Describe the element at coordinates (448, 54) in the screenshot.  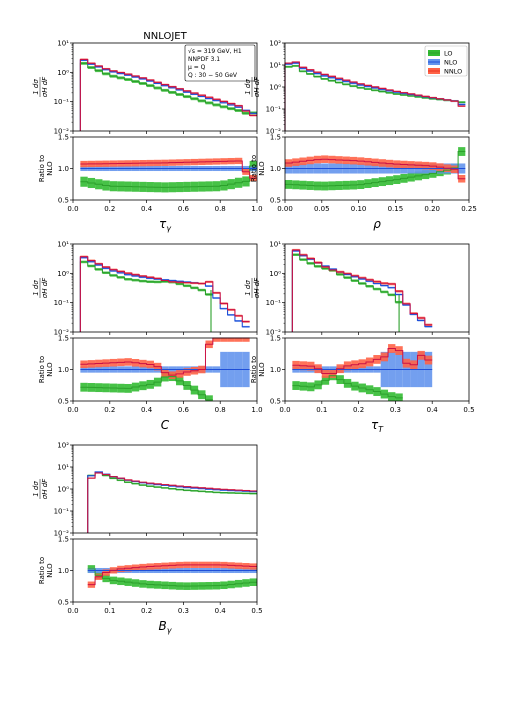
I see `legend-label: LO` at that location.